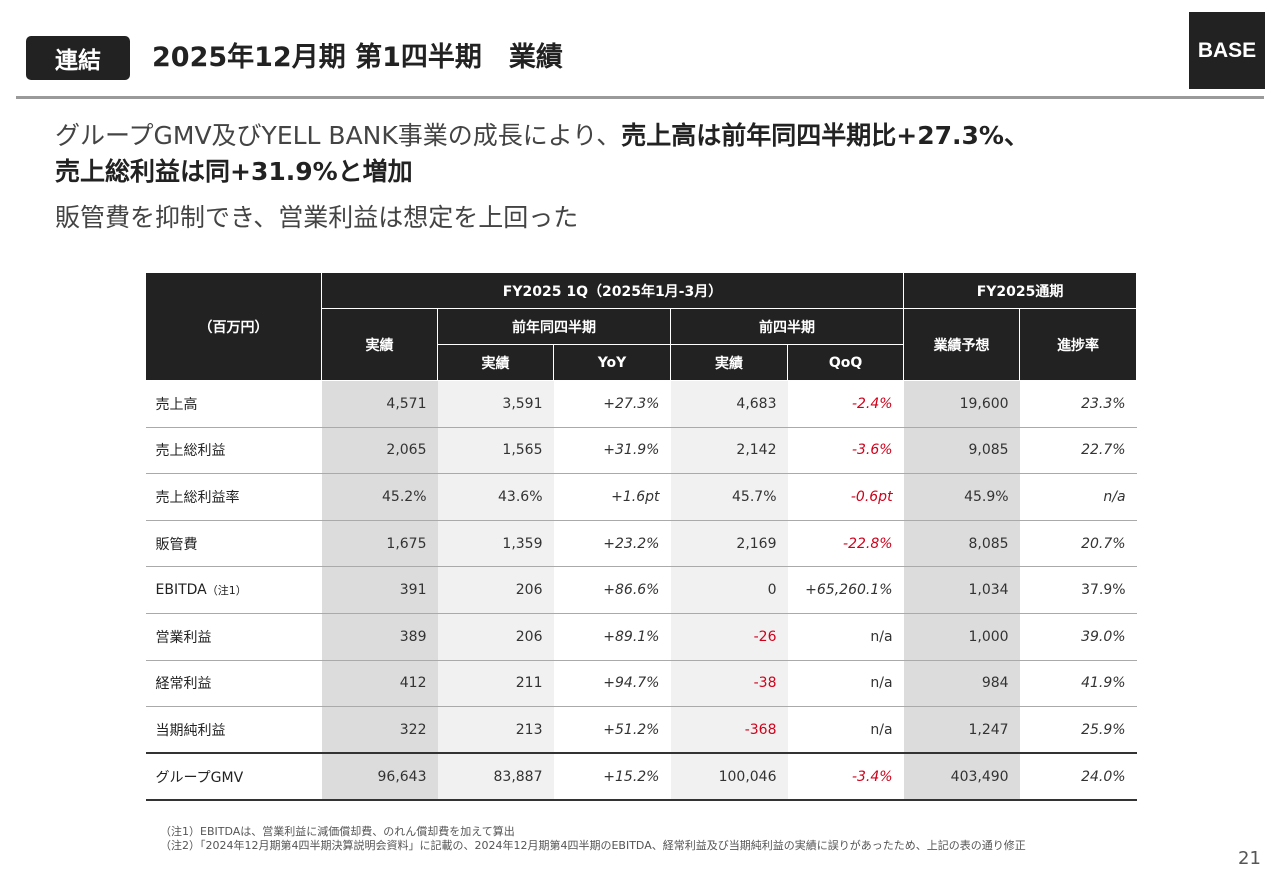 The width and height of the screenshot is (1280, 886). What do you see at coordinates (845, 590) in the screenshot?
I see `qoq-cell: +65,260.1%` at bounding box center [845, 590].